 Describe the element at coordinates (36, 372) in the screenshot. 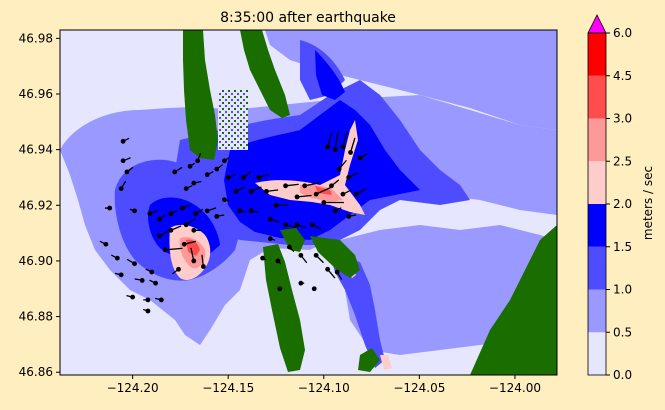

I see `y-tick-label: 46.86` at that location.